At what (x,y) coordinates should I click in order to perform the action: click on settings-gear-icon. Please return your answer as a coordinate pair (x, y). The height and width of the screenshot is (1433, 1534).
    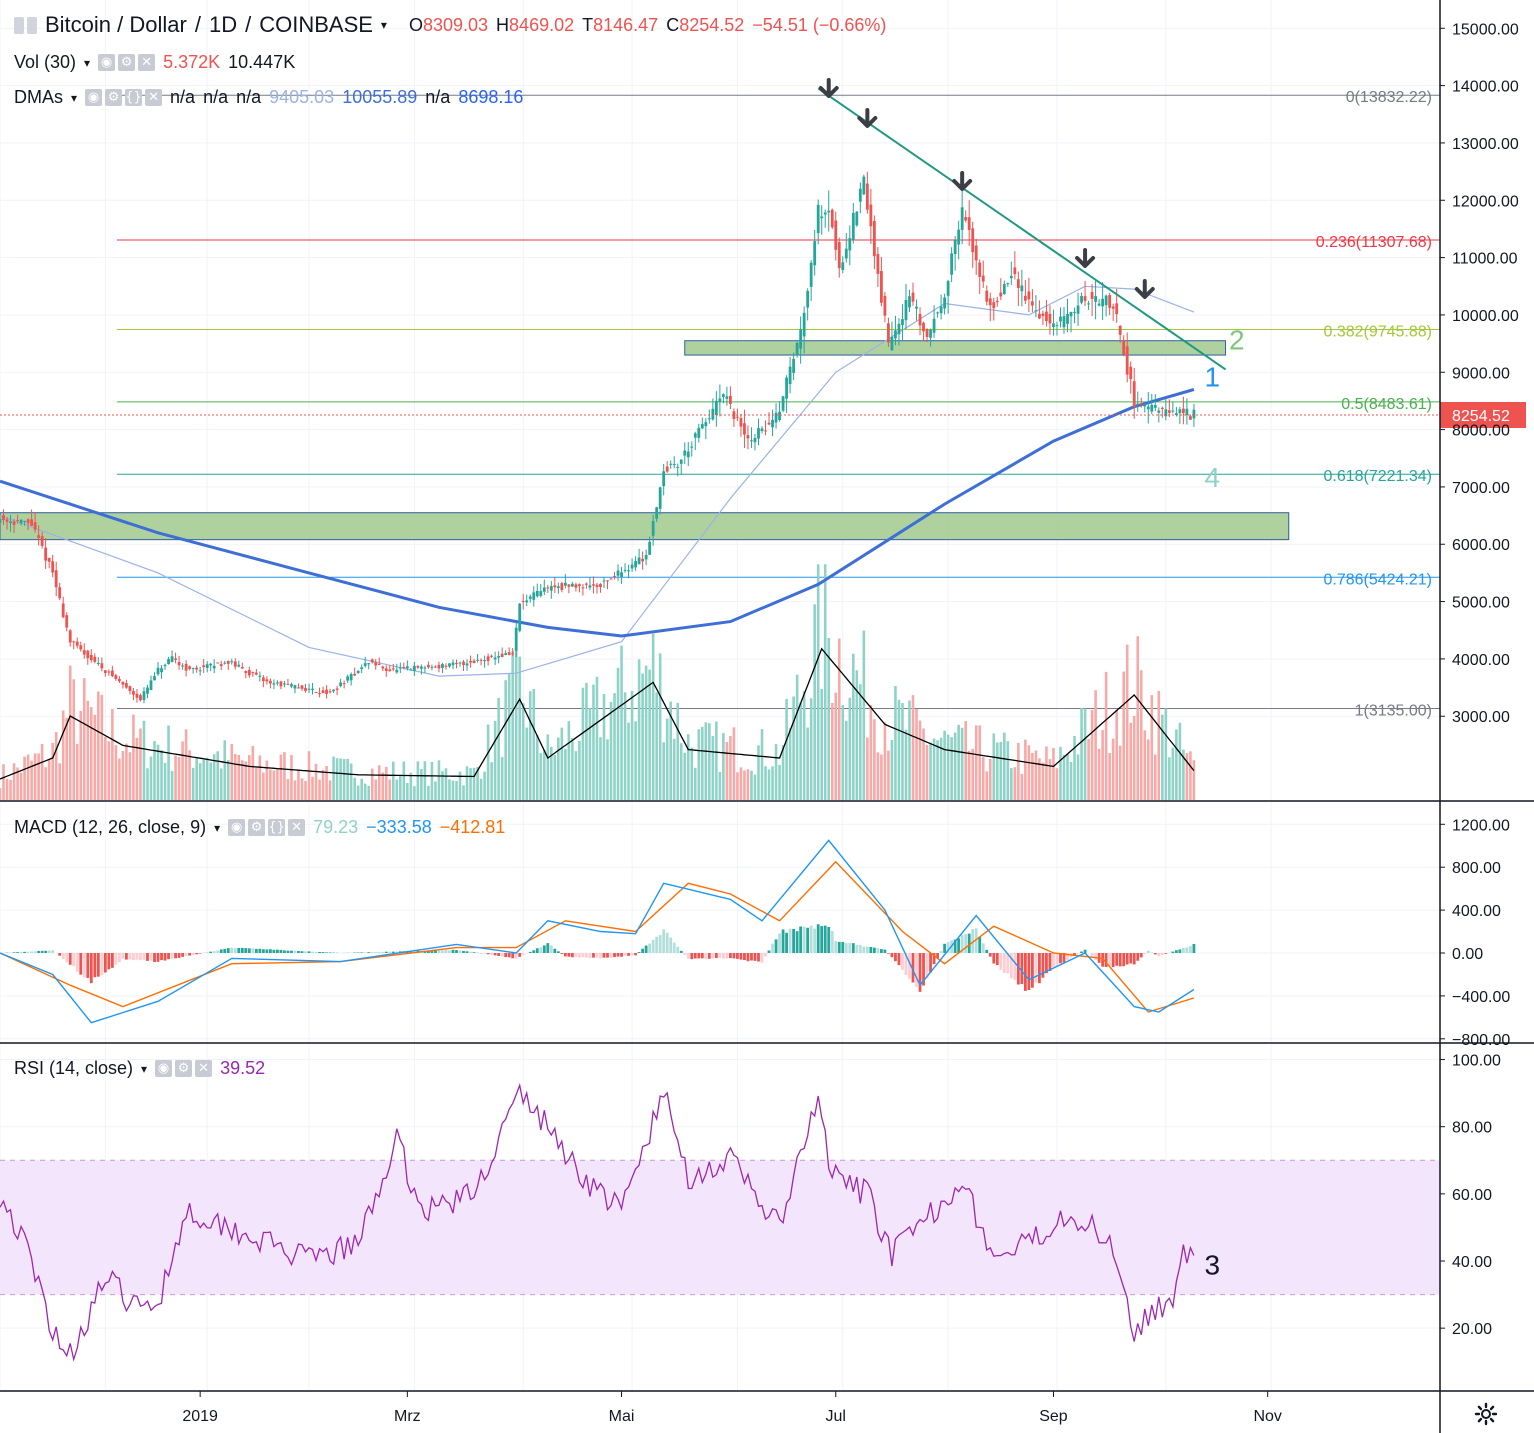
    Looking at the image, I should click on (1486, 1414).